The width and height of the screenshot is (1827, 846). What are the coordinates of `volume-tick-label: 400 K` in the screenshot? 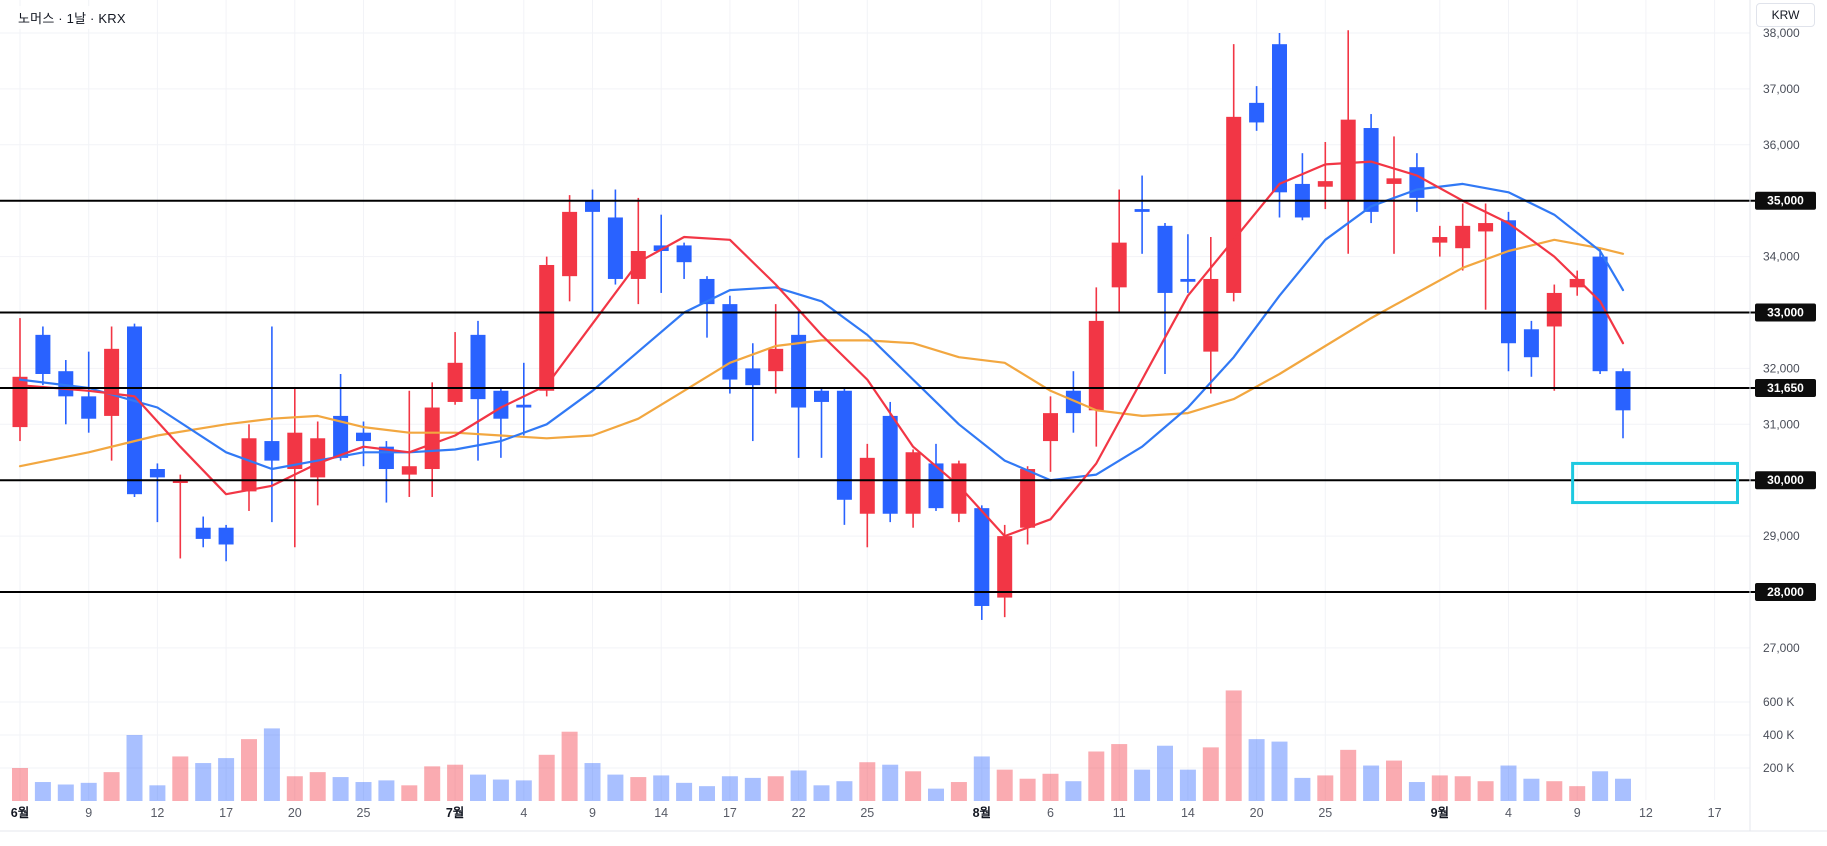 It's located at (1778, 735).